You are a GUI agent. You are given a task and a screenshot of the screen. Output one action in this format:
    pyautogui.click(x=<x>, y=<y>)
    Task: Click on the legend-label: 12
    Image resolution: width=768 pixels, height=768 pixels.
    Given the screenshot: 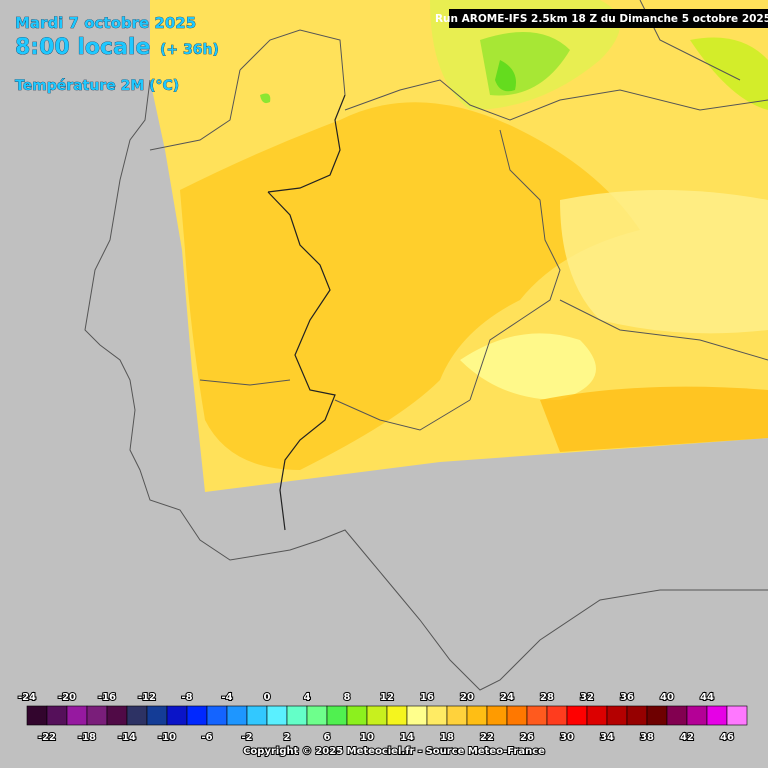 What is the action you would take?
    pyautogui.click(x=387, y=697)
    